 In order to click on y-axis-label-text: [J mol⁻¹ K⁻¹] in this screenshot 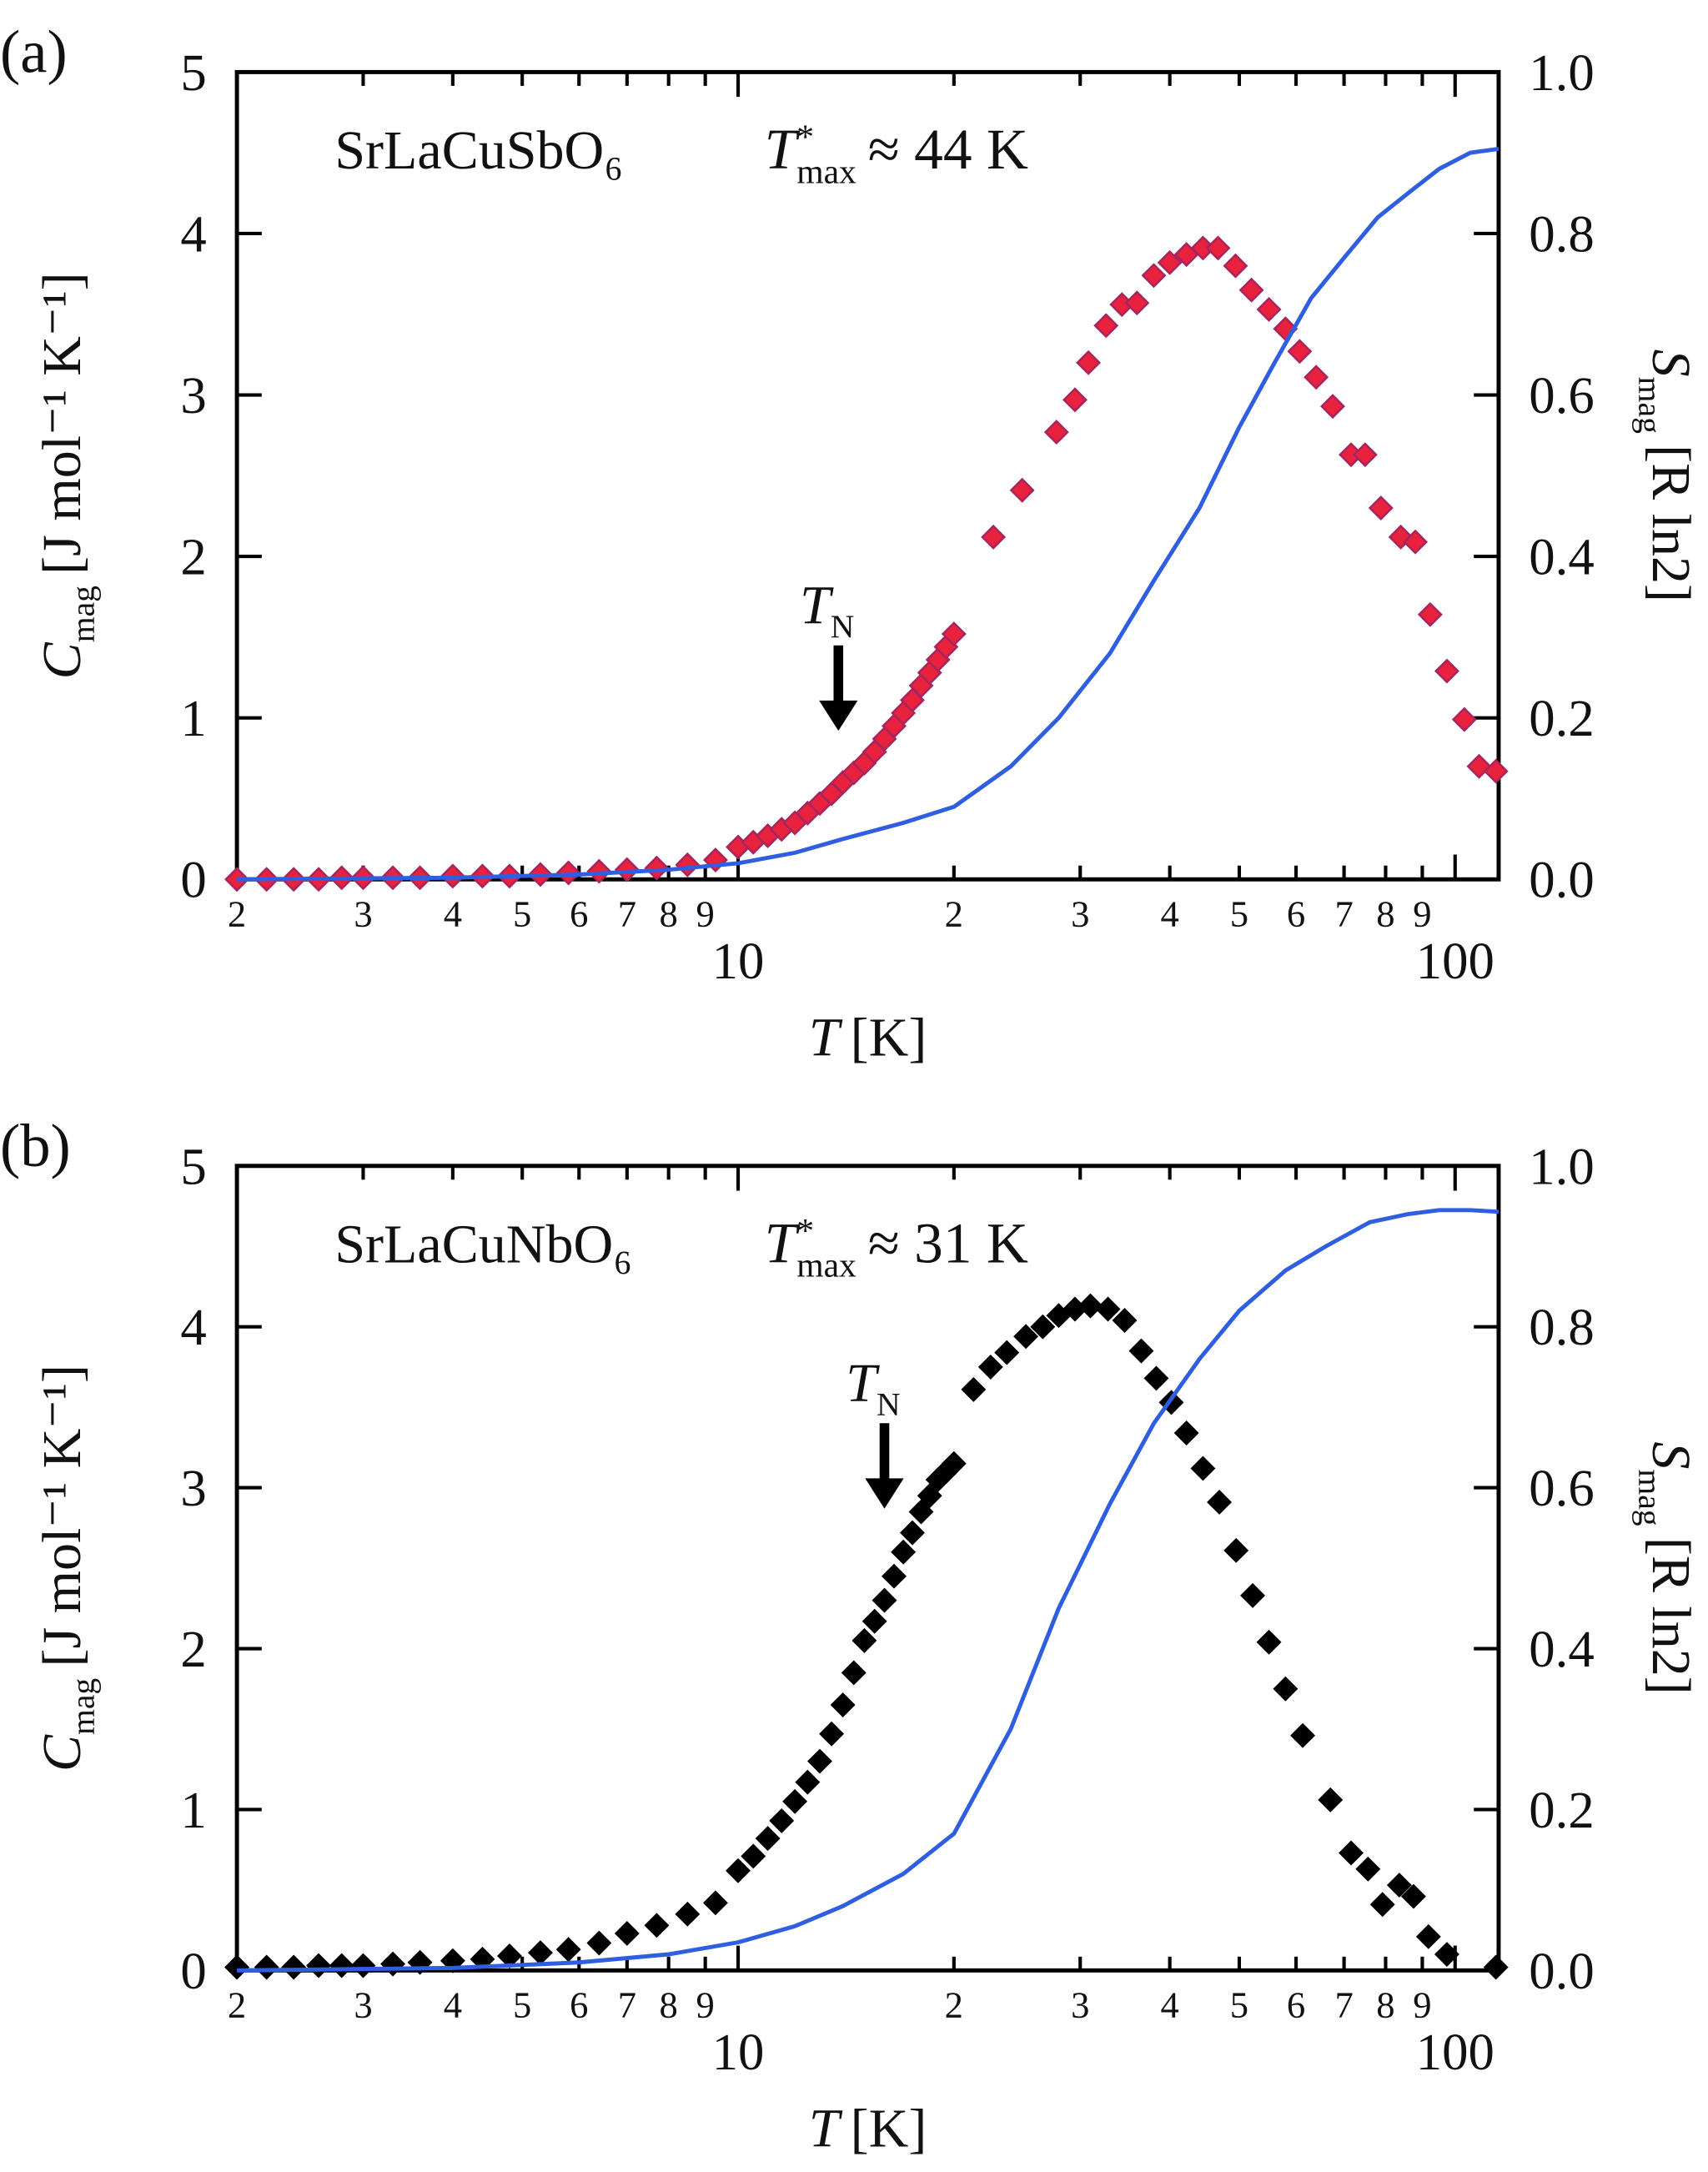, I will do `click(62, 1516)`.